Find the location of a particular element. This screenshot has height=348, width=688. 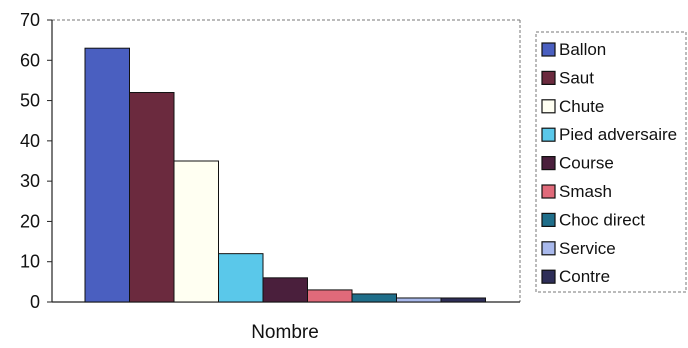

legend-swatch-ballon is located at coordinates (548, 49).